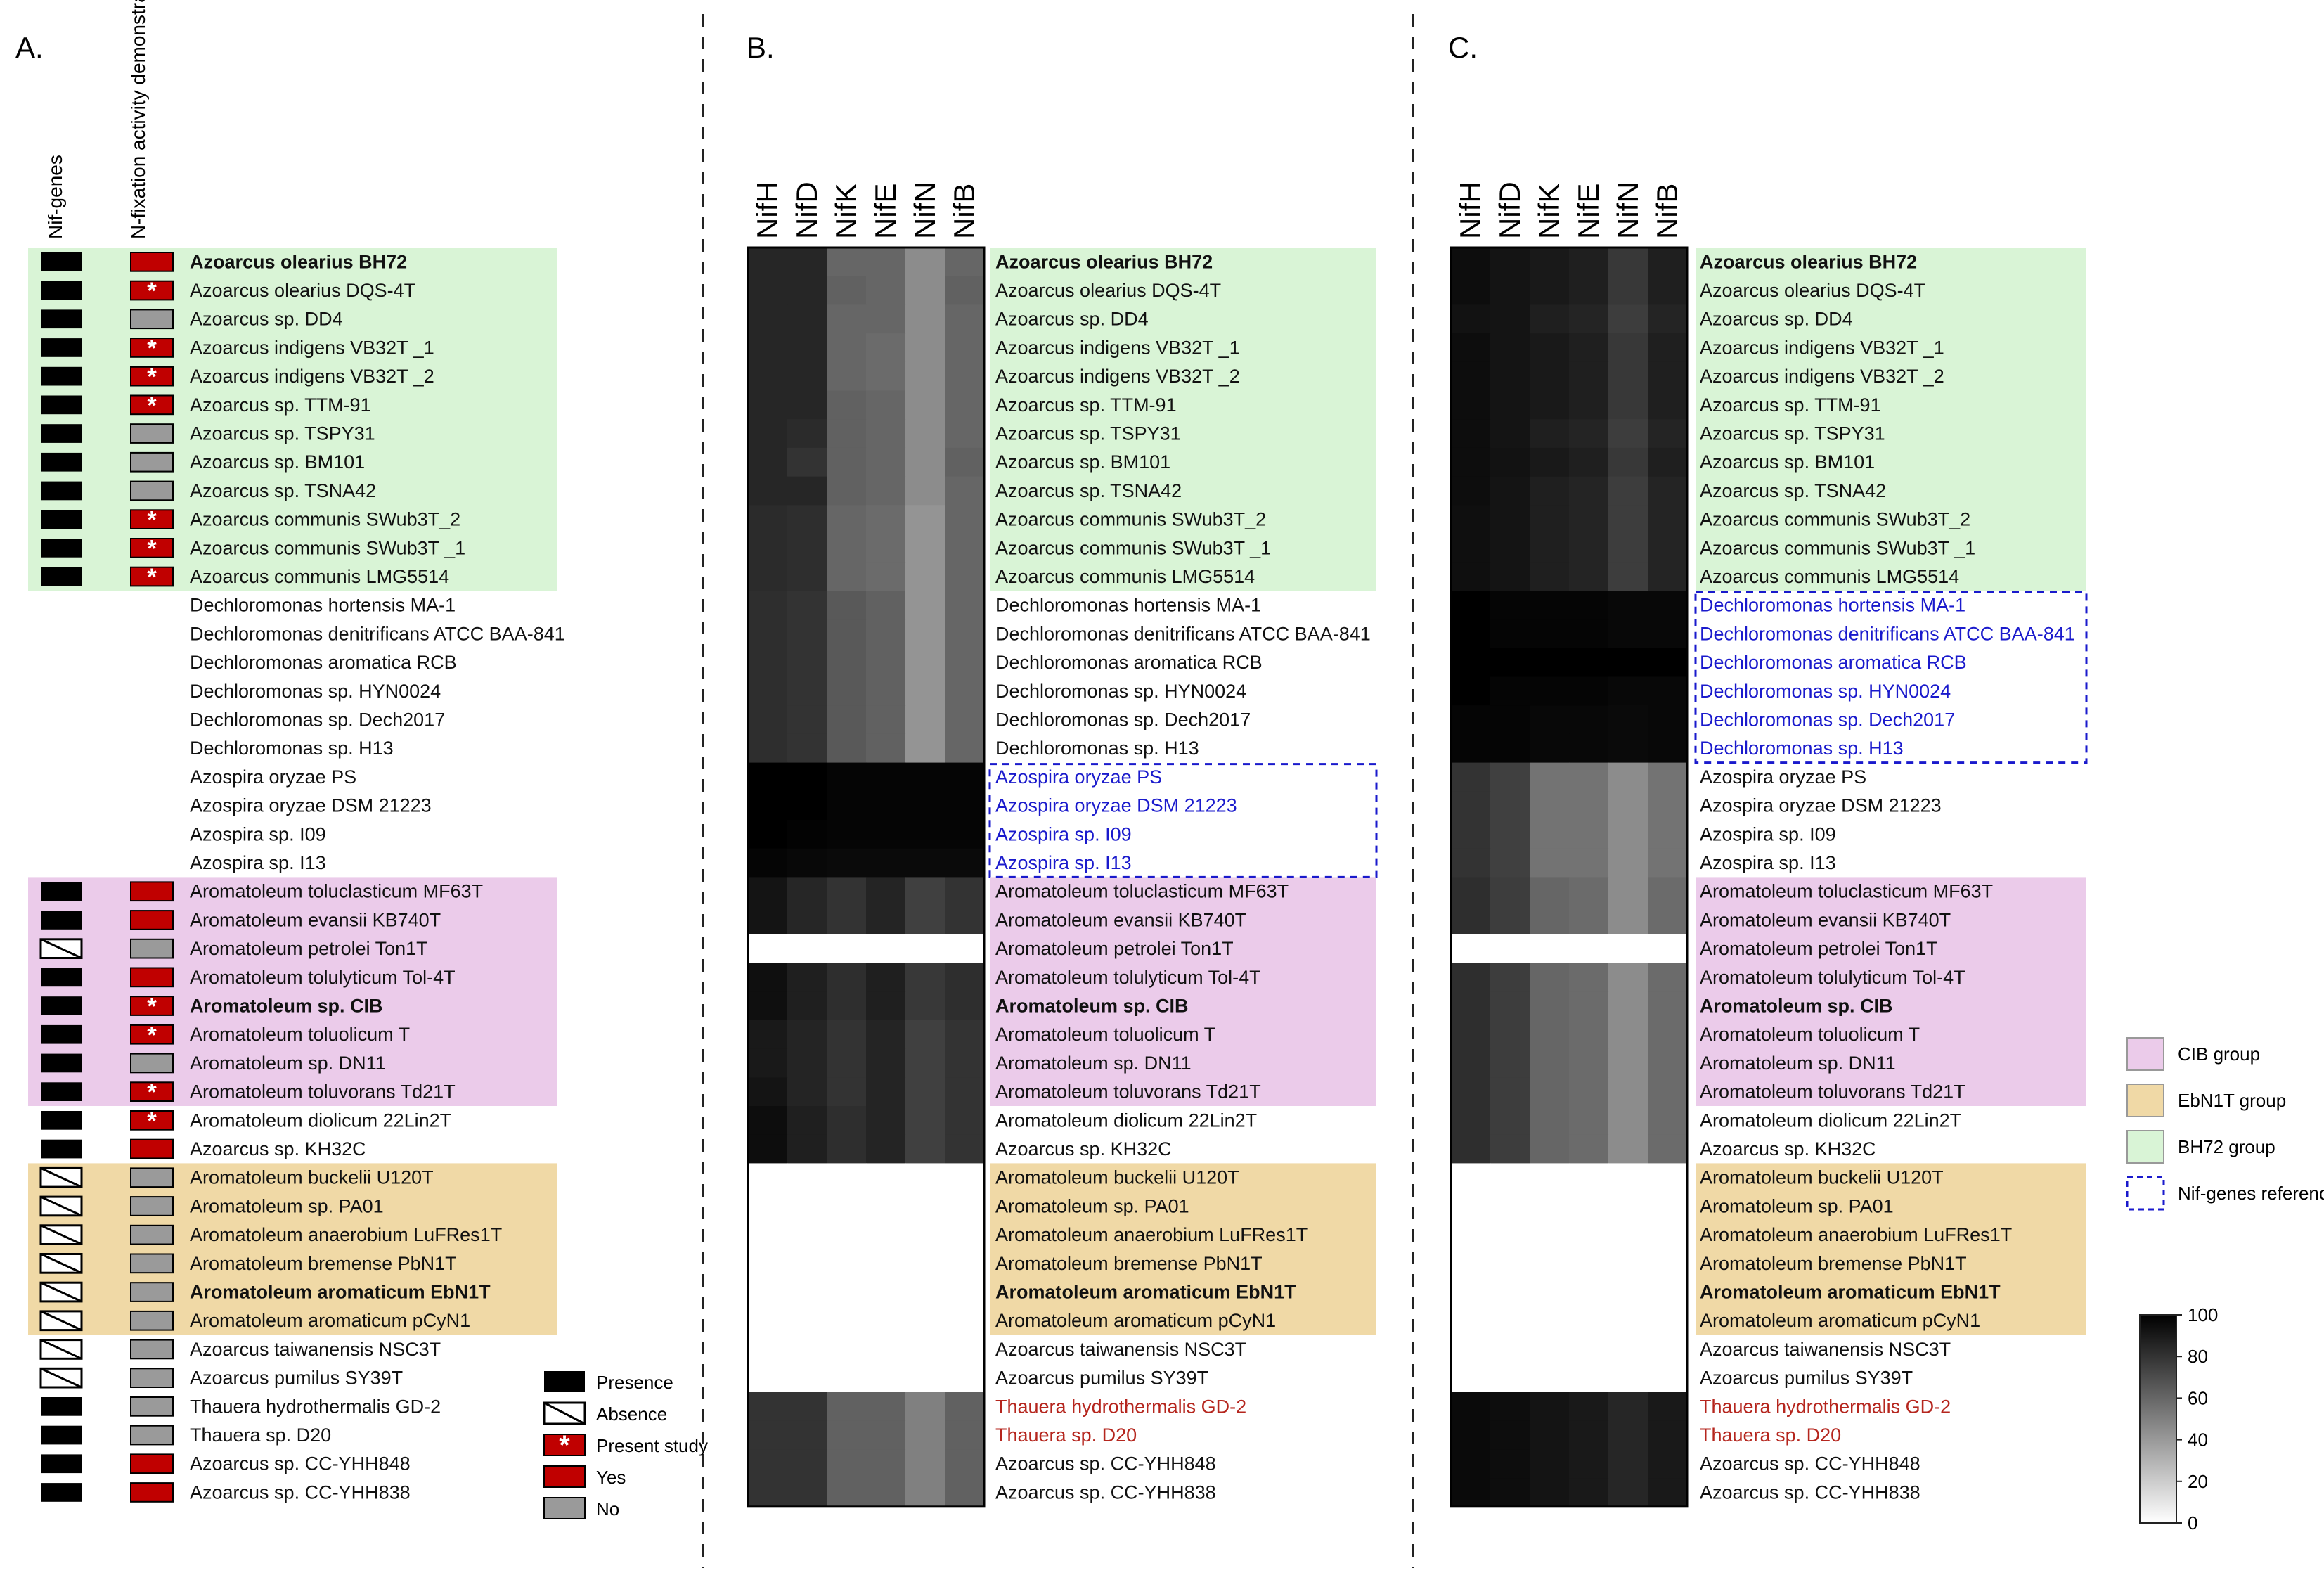 The image size is (2324, 1575). What do you see at coordinates (1082, 462) in the screenshot?
I see `panel-b-strain-label: Azoarcus sp. BM101` at bounding box center [1082, 462].